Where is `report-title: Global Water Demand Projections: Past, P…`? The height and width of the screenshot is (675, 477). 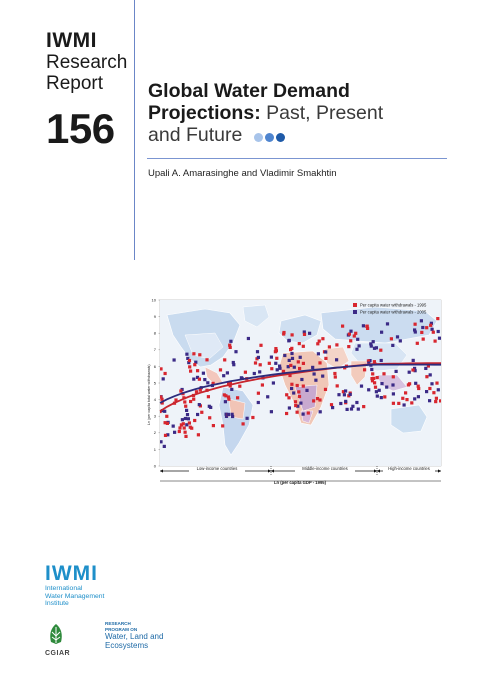
report-title: Global Water Demand Projections: Past, P… is located at coordinates (298, 113).